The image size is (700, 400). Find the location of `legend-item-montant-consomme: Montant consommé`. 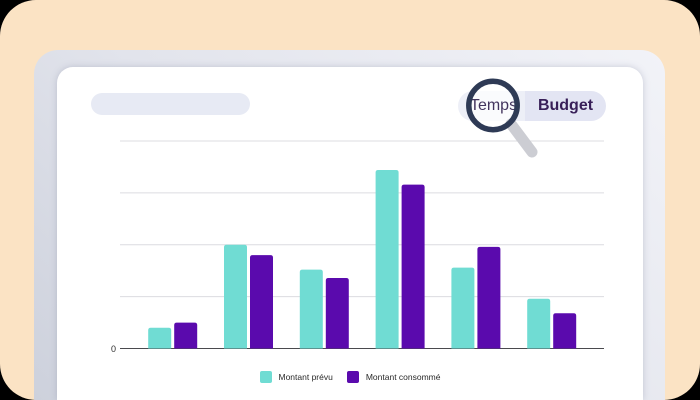

legend-item-montant-consomme: Montant consommé is located at coordinates (393, 377).